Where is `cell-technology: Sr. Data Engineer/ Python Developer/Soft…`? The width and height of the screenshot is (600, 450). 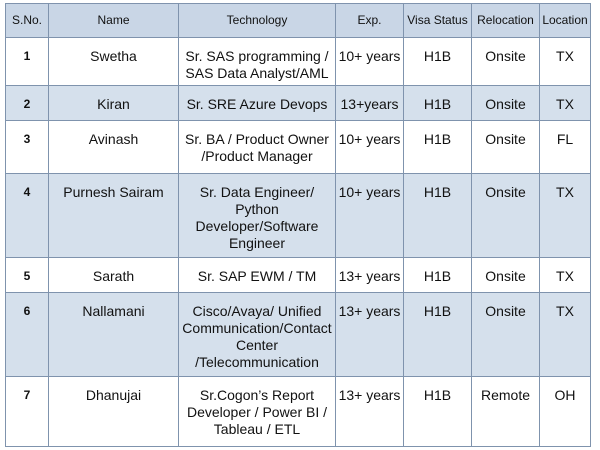 cell-technology: Sr. Data Engineer/ Python Developer/Soft… is located at coordinates (257, 215).